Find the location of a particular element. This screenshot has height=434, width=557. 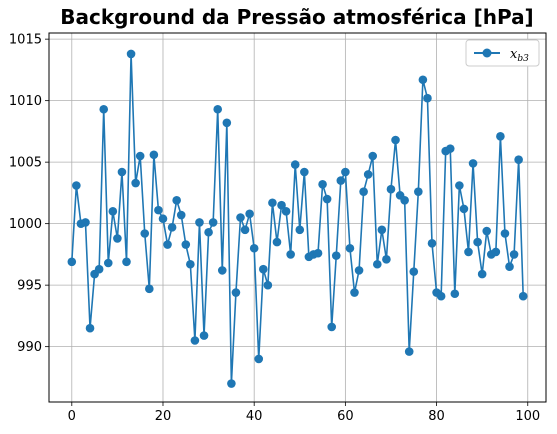

legend-box is located at coordinates (502, 53).